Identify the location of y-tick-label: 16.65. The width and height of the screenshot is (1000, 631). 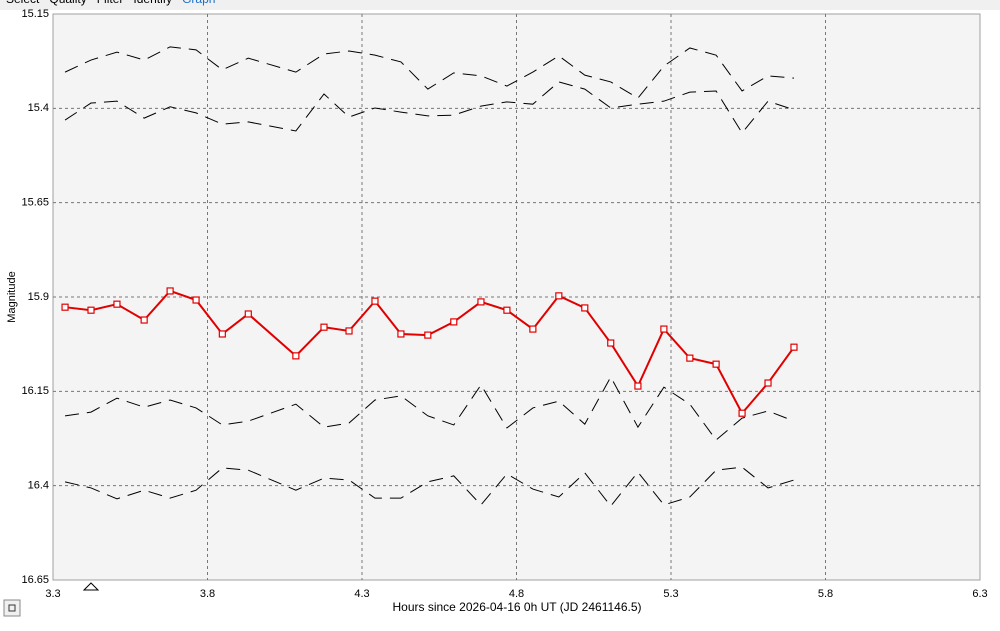
(35, 580).